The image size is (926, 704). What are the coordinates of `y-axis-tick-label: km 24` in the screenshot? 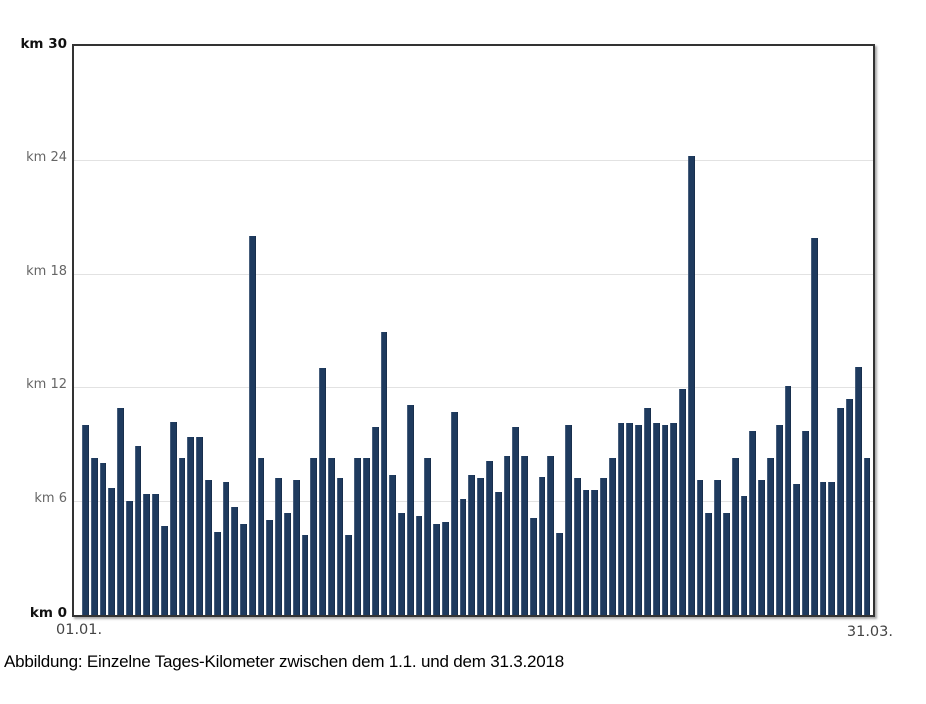 It's located at (46, 157).